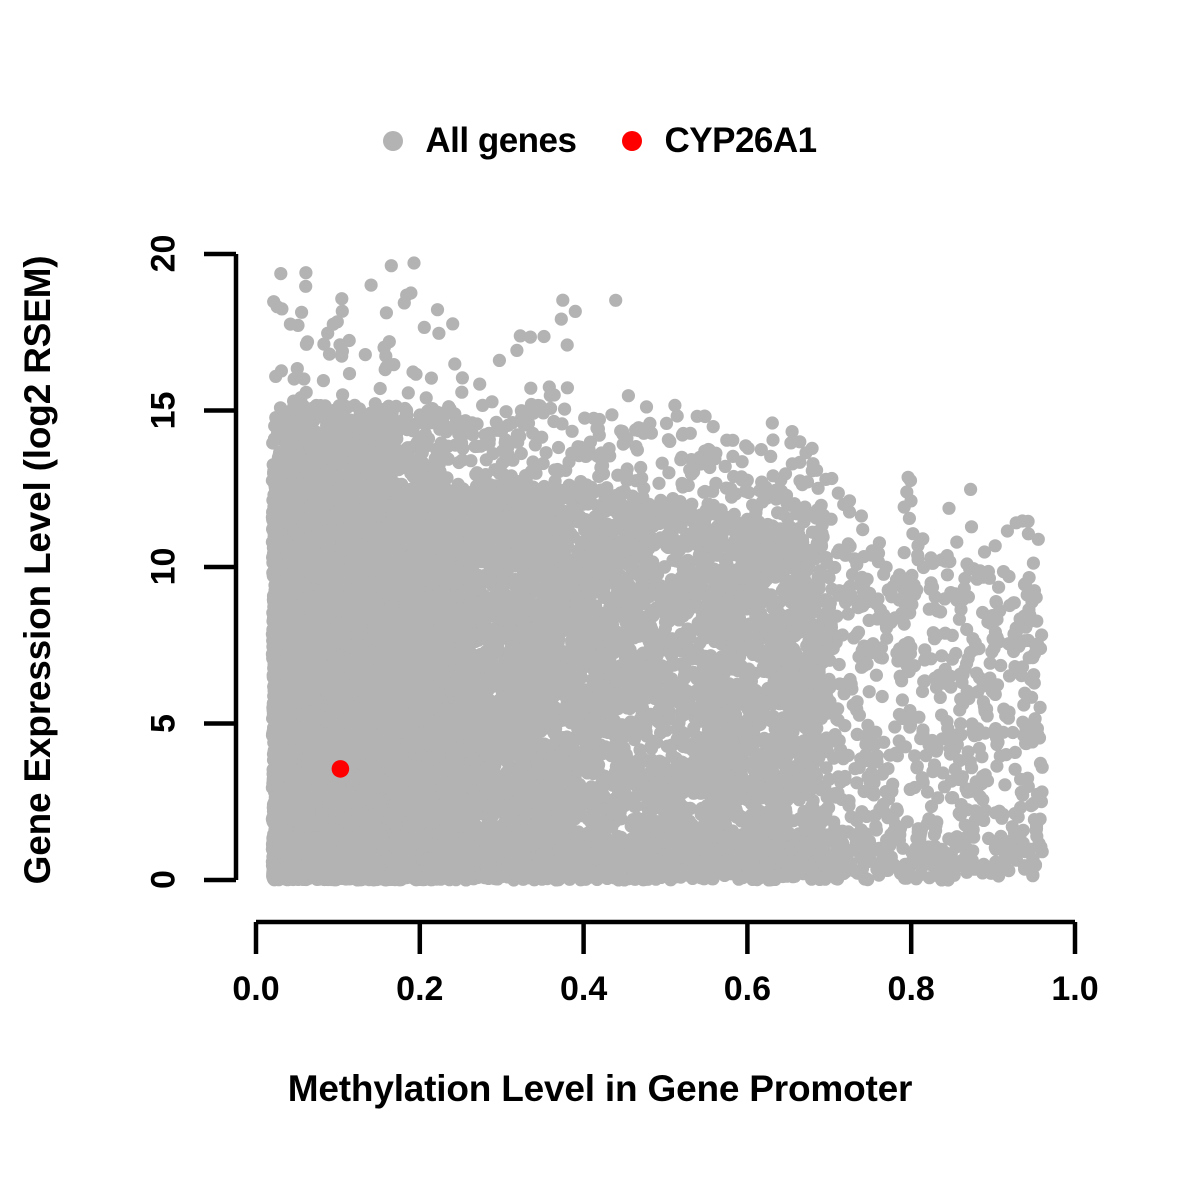 The image size is (1200, 1200). I want to click on gray-dot-icon, so click(393, 141).